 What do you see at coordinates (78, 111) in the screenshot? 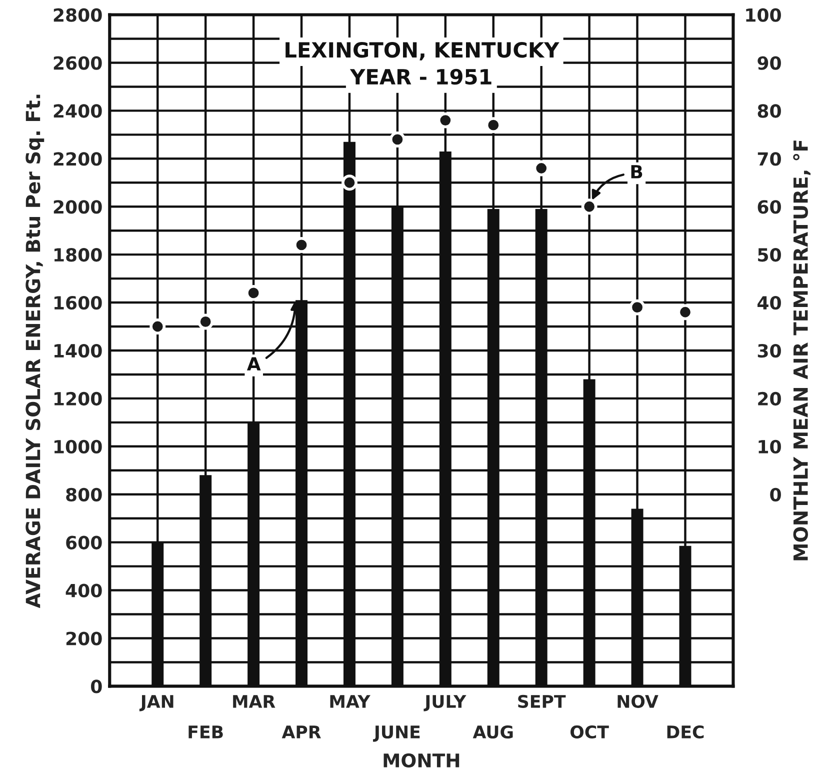
I see `y-tick-label: 2400` at bounding box center [78, 111].